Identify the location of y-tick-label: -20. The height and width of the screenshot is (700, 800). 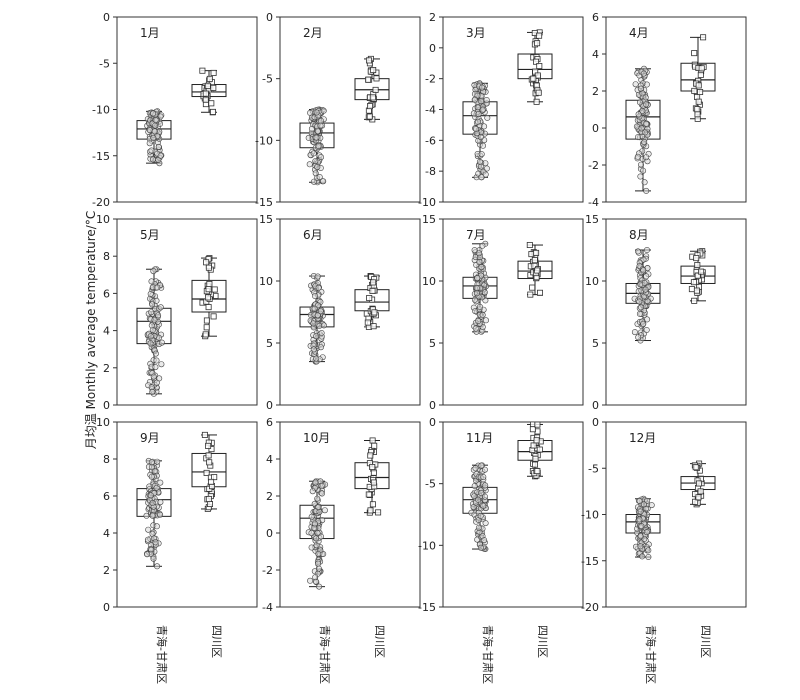
(101, 202).